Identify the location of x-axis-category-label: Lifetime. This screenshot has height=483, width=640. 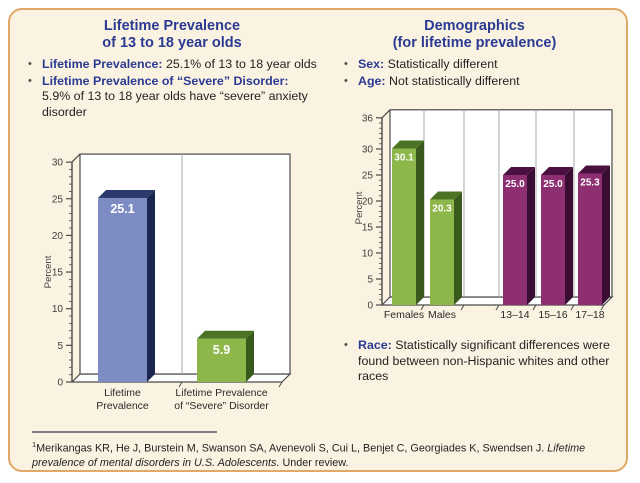
(122, 393).